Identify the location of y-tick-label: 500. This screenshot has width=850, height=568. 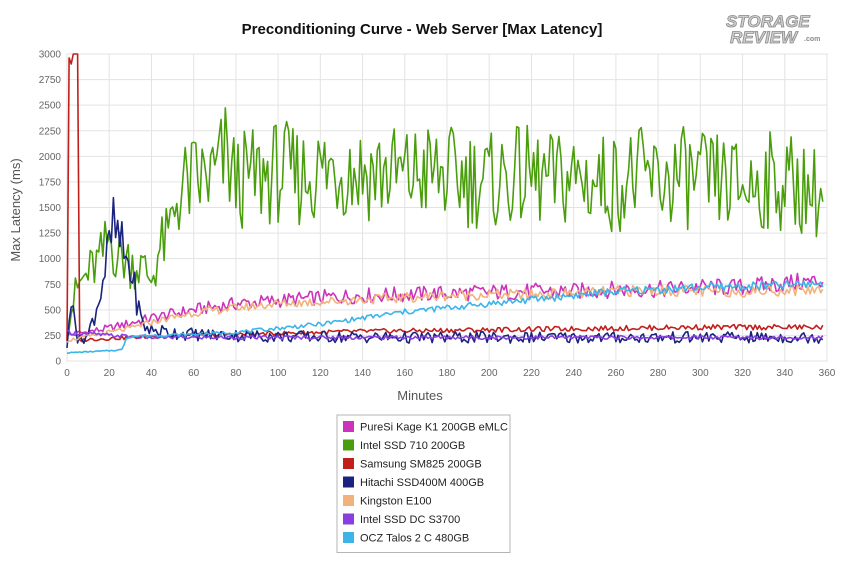
(52, 310).